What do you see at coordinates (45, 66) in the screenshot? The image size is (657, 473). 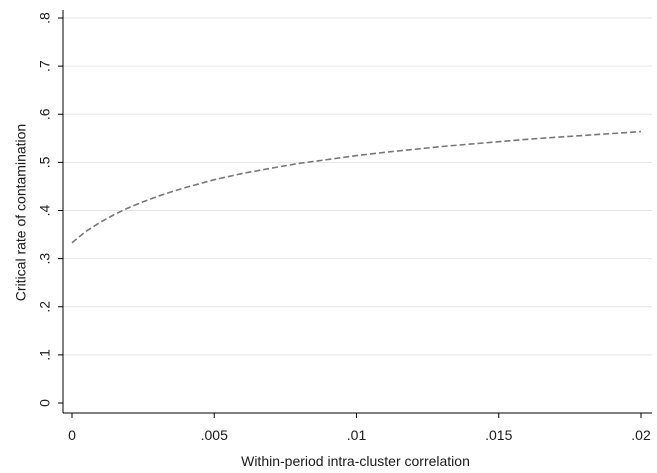 I see `y-tick-label-7: .7` at bounding box center [45, 66].